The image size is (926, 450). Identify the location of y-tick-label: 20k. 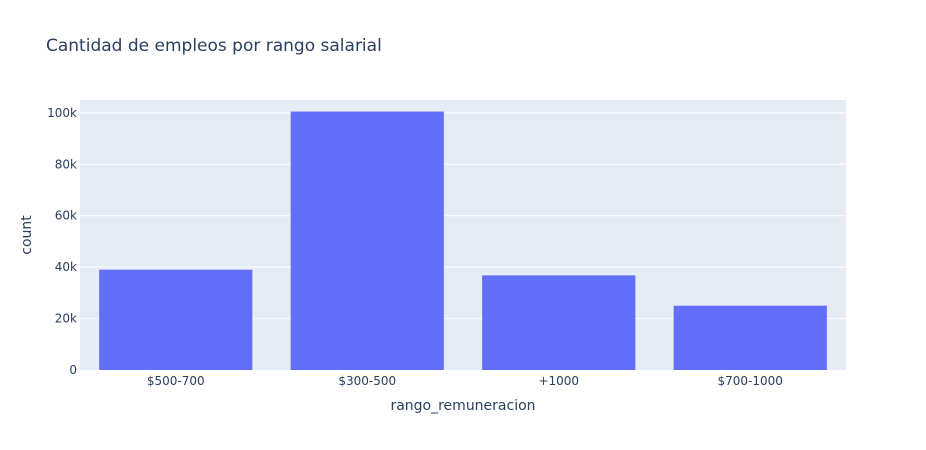
(66, 319).